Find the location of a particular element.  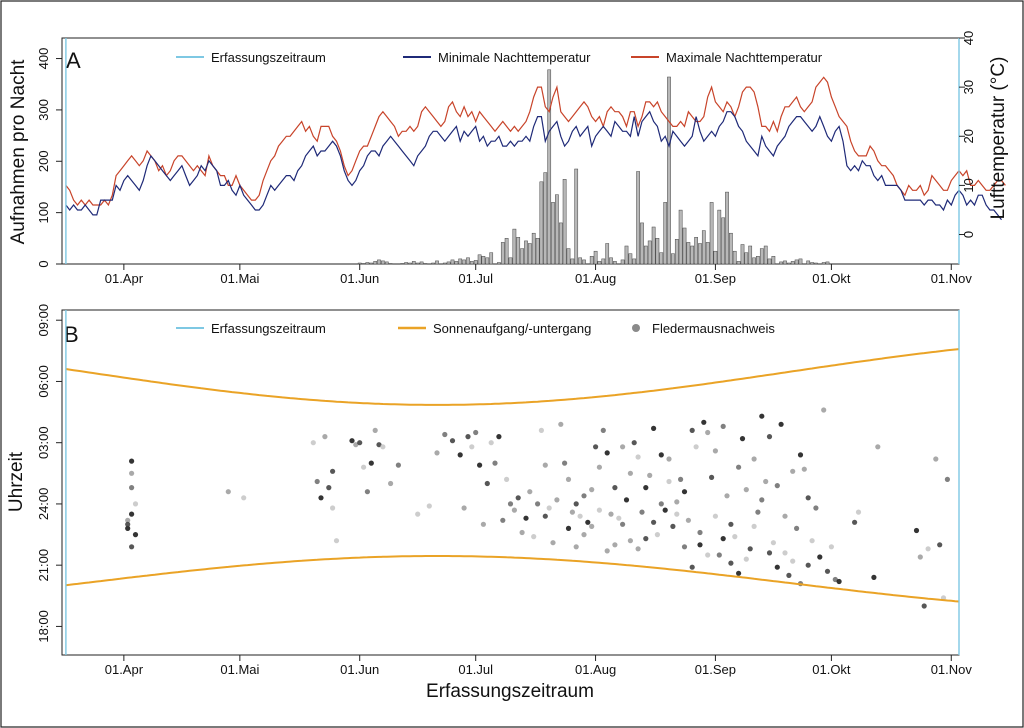

min-temperature-line is located at coordinates (533, 165).